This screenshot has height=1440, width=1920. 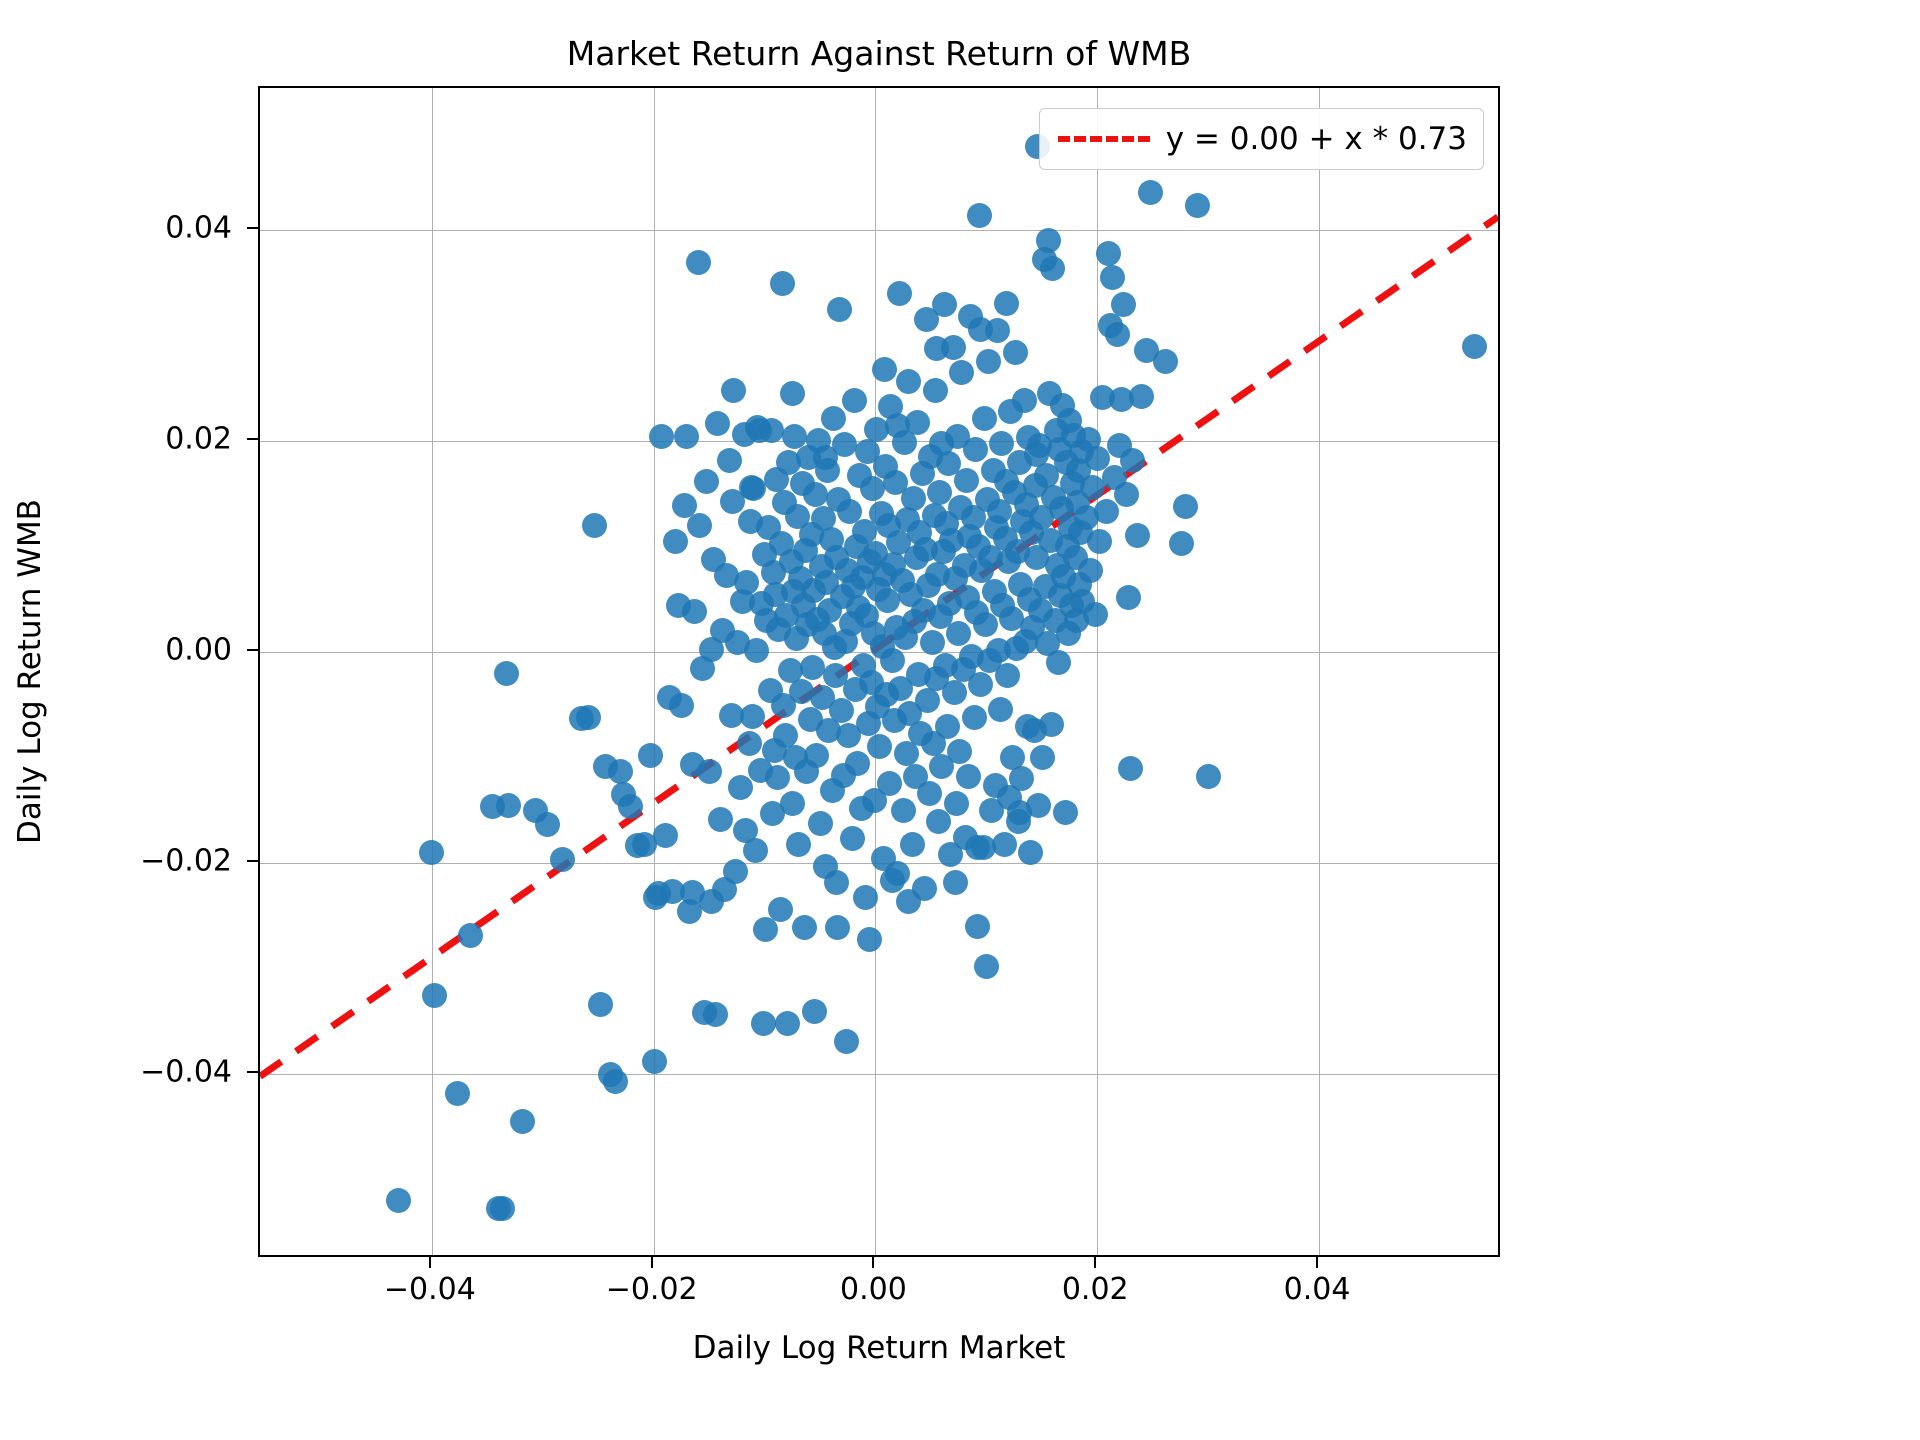 What do you see at coordinates (186, 1072) in the screenshot?
I see `y-tick-label: −0.04` at bounding box center [186, 1072].